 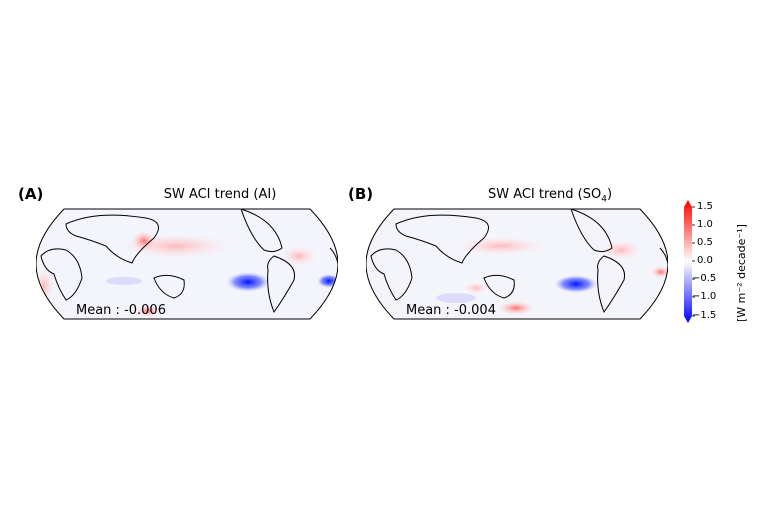 I want to click on panel-a-label: (A), so click(x=31, y=194).